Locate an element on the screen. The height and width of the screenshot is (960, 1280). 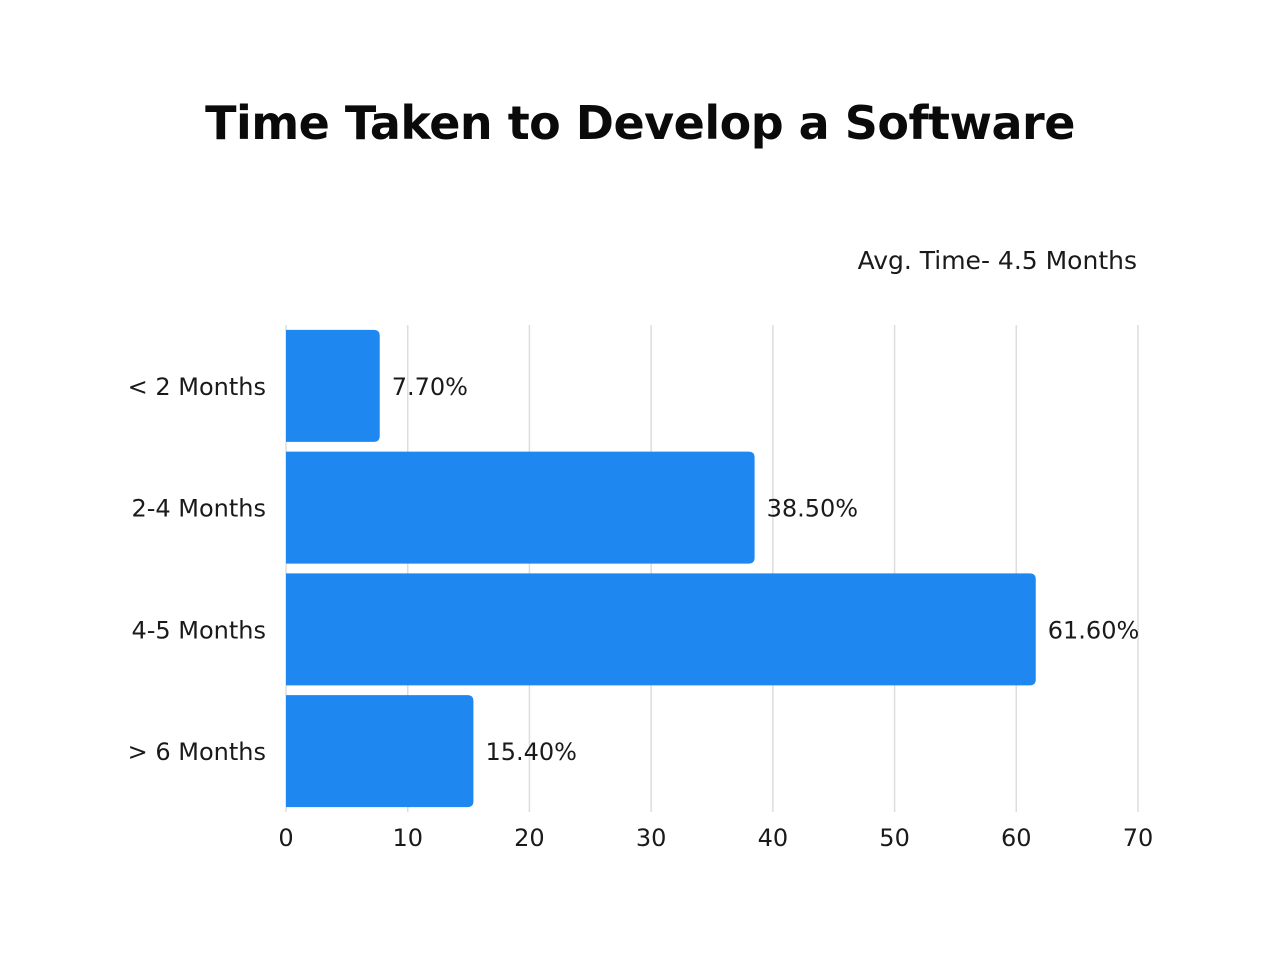
chart-title: Time Taken to Develop a Software is located at coordinates (640, 123).